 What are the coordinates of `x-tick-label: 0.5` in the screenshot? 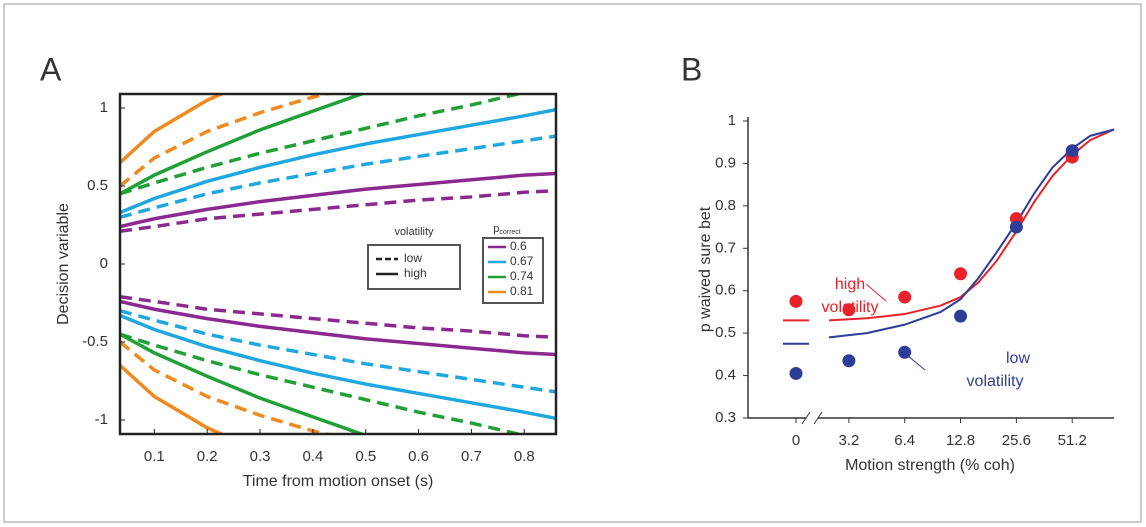 It's located at (365, 456).